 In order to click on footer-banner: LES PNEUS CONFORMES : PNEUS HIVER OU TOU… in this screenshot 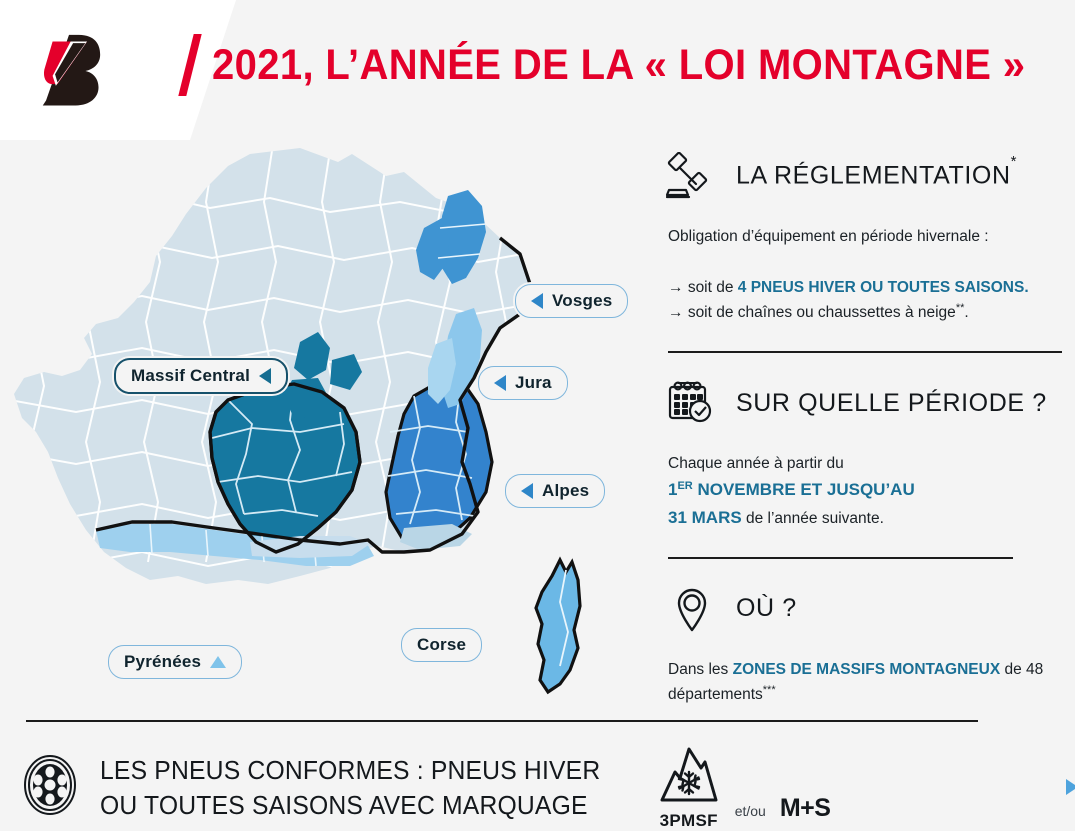, I will do `click(537, 771)`.